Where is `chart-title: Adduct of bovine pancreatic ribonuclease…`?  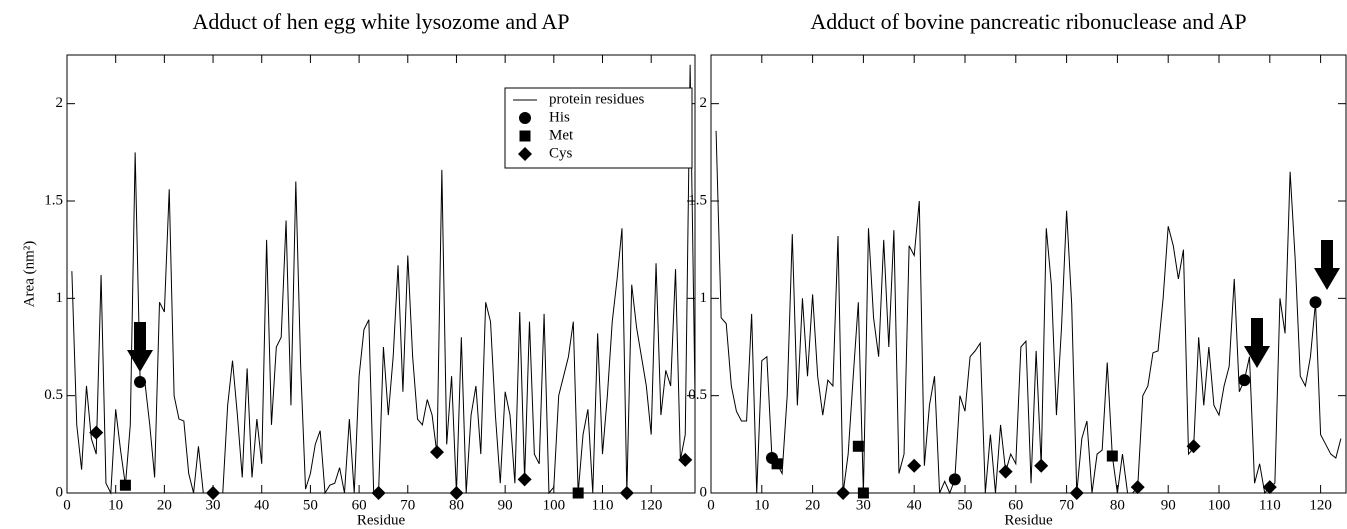
chart-title: Adduct of bovine pancreatic ribonuclease… is located at coordinates (1028, 21).